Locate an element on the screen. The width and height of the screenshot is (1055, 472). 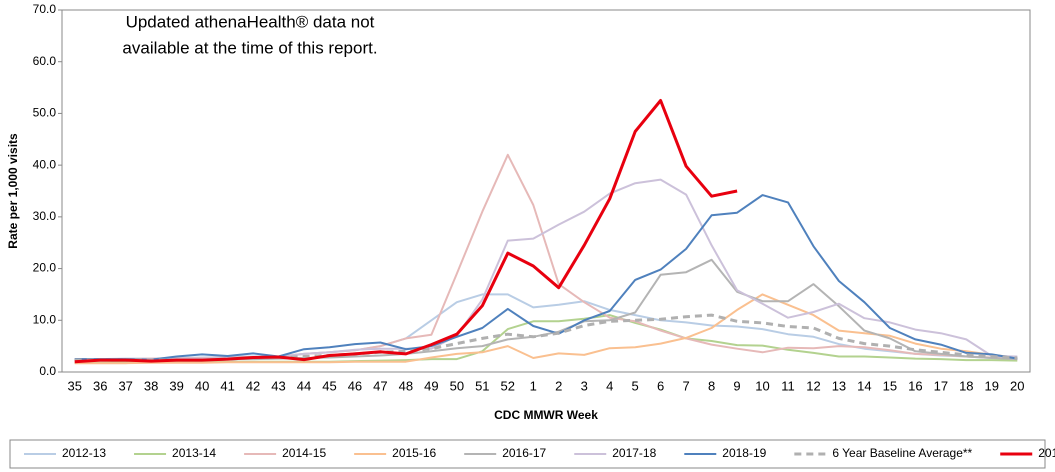
legend-label: 2014-15 is located at coordinates (304, 453).